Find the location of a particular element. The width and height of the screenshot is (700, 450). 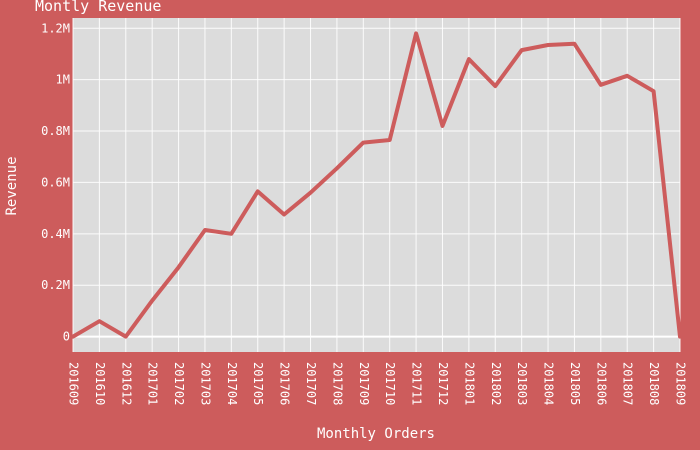

x-tick-label: 201610 is located at coordinates (100, 383).